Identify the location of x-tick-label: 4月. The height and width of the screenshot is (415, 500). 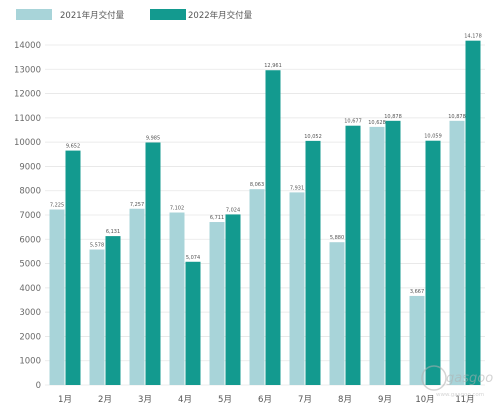
(185, 400).